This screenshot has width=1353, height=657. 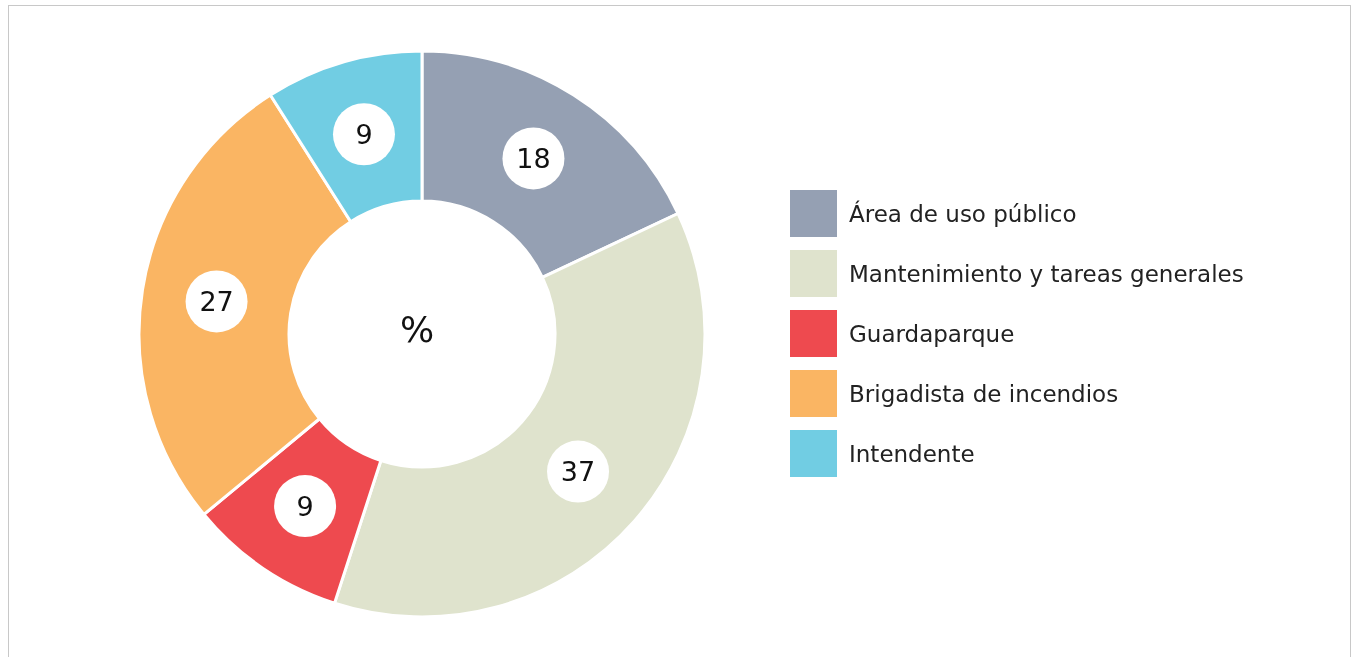 What do you see at coordinates (932, 333) in the screenshot?
I see `legend-label: Guardaparque` at bounding box center [932, 333].